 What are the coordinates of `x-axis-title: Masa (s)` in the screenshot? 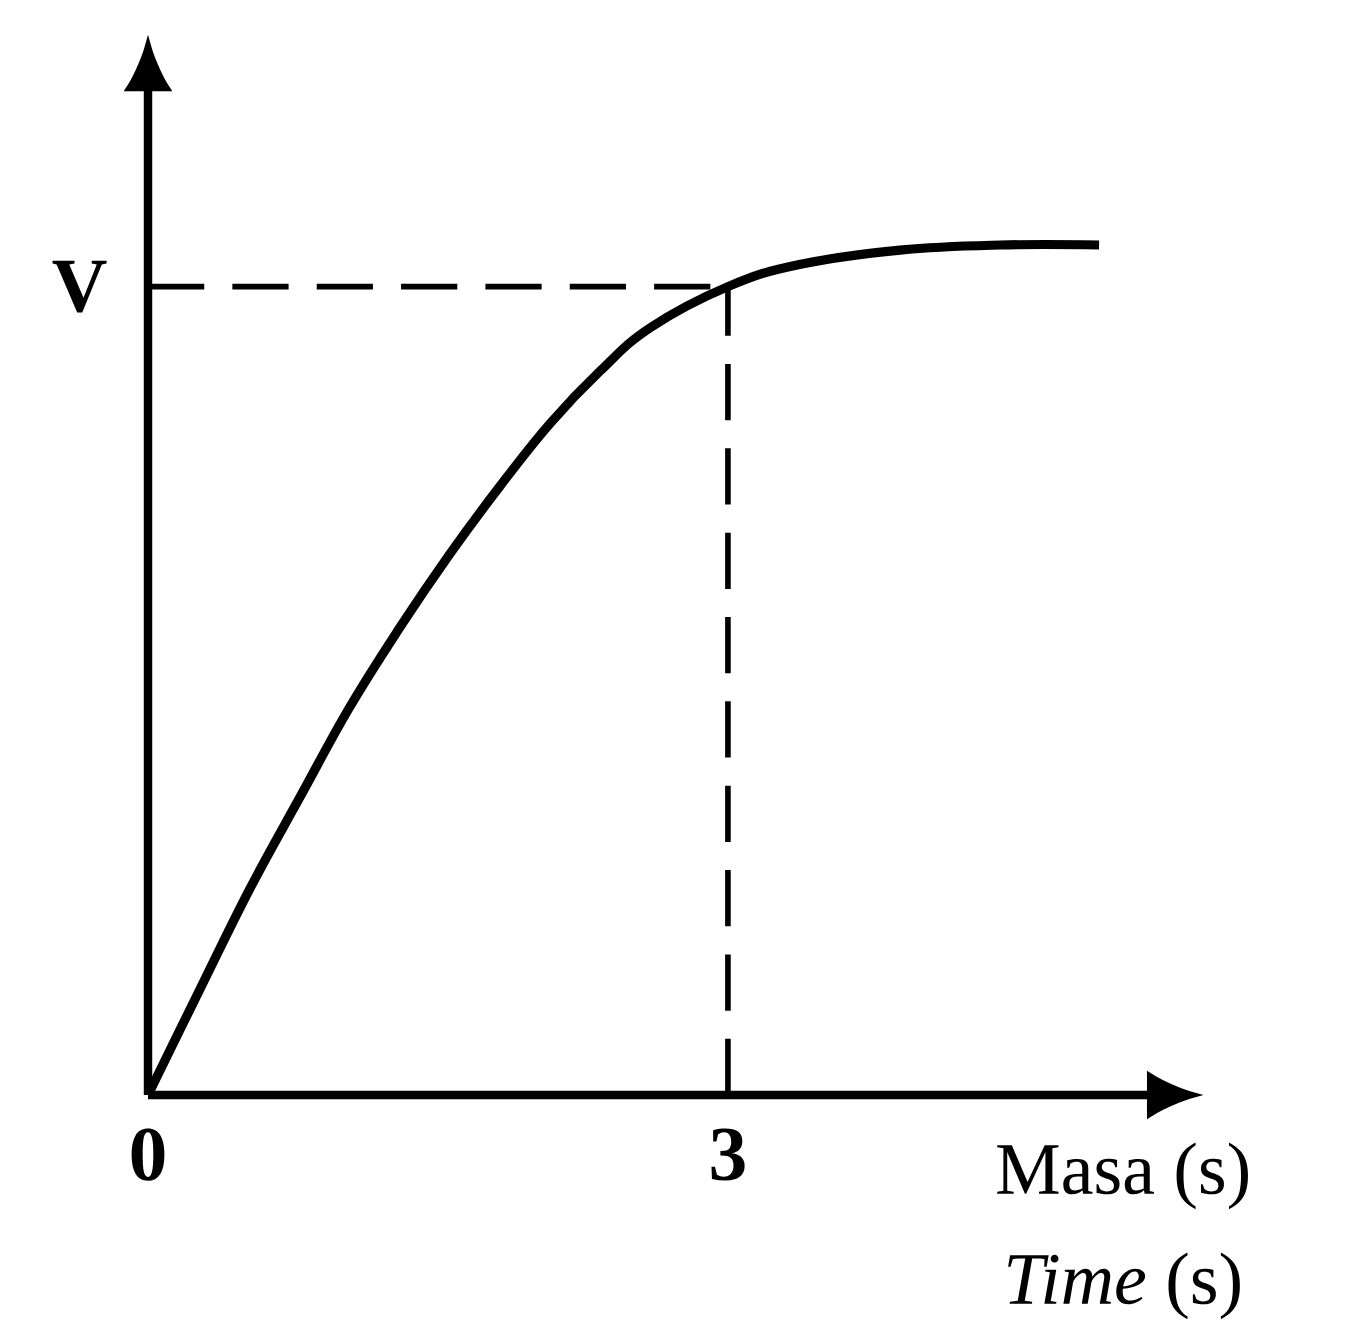 It's located at (1122, 1176).